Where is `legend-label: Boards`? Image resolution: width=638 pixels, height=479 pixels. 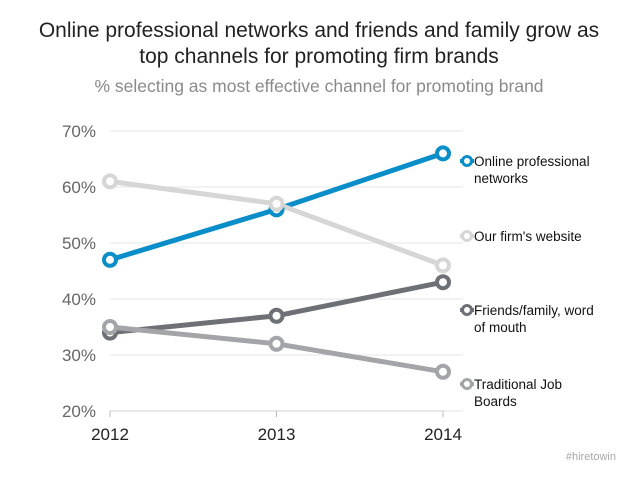 legend-label: Boards is located at coordinates (495, 401).